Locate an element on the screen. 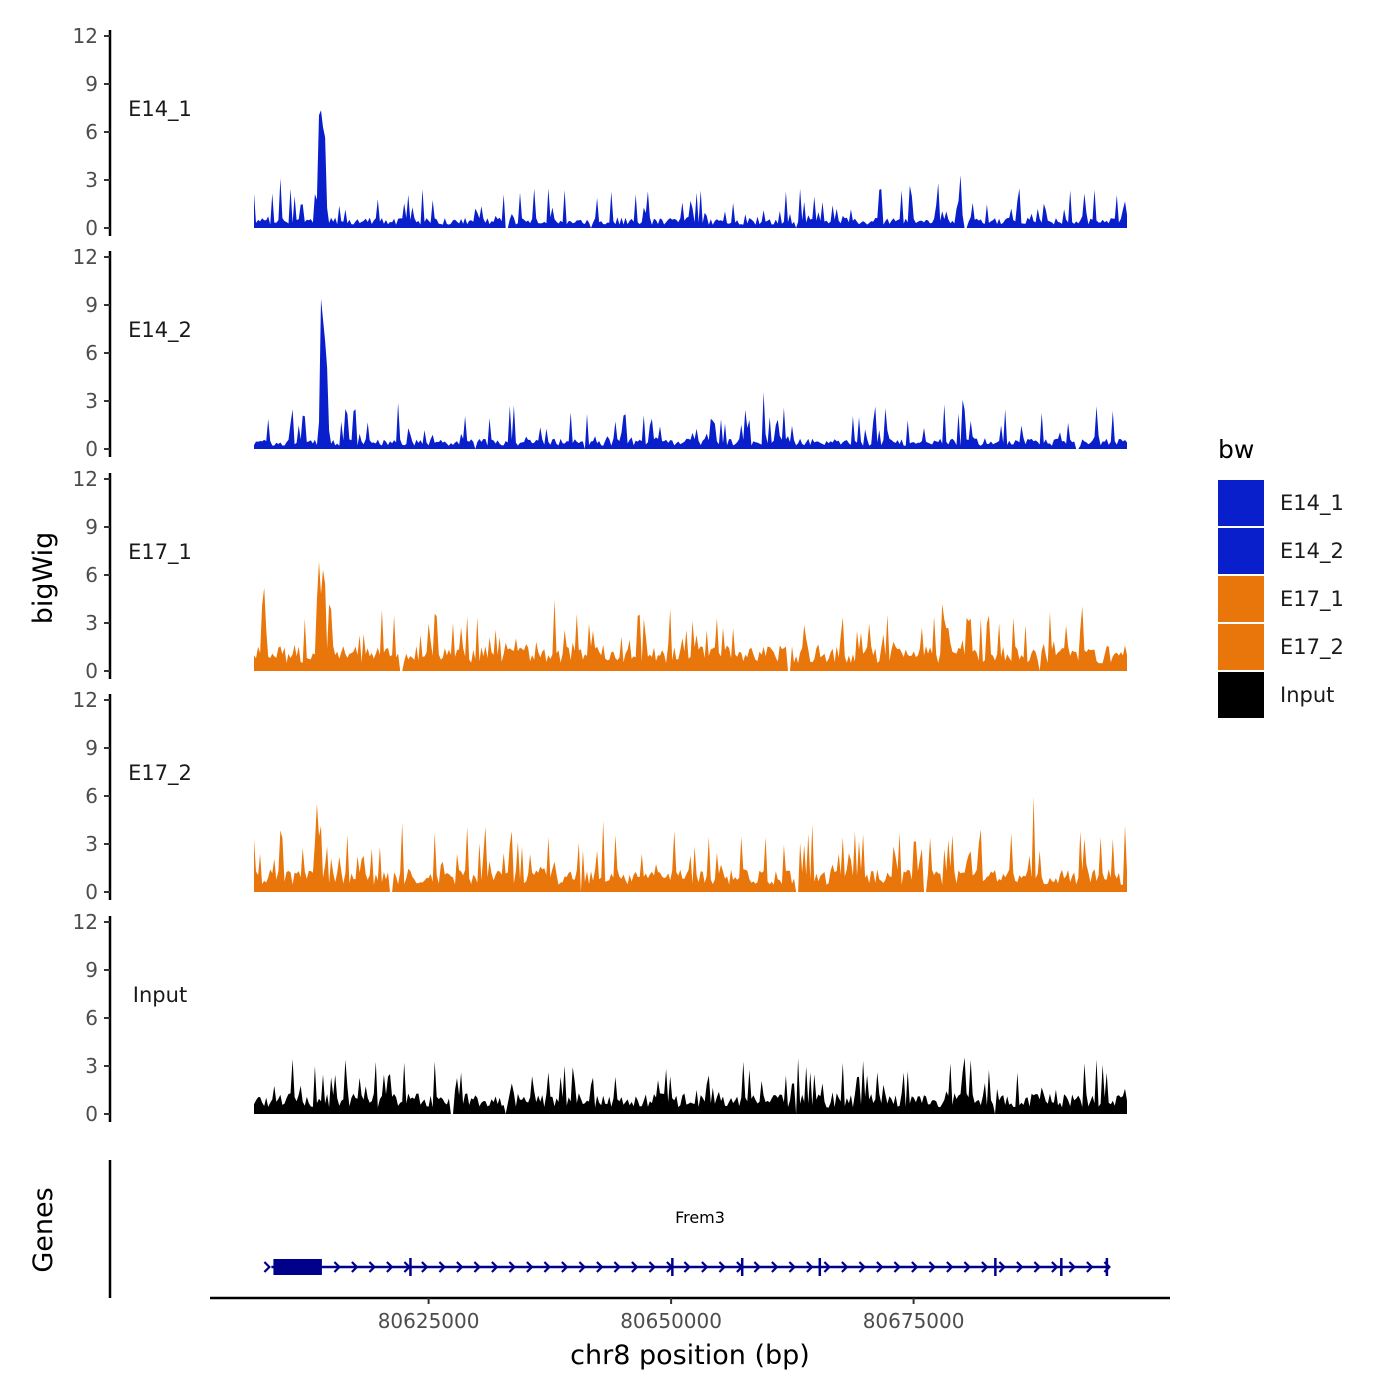 The height and width of the screenshot is (1400, 1400). y-tick-label-E14_1-3: 3 is located at coordinates (91, 180).